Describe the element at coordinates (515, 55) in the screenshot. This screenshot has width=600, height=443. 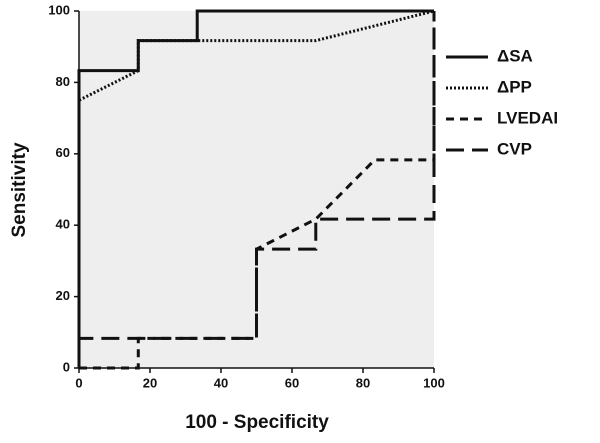
I see `legend-text: ΔSA` at that location.